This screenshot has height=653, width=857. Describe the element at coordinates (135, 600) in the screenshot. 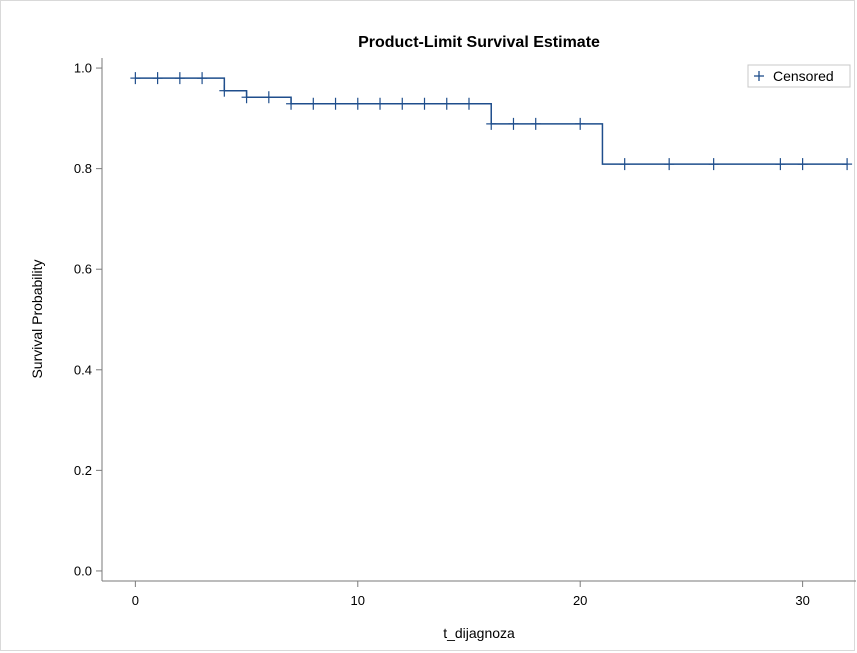

I see `x-tick-label: 0` at that location.